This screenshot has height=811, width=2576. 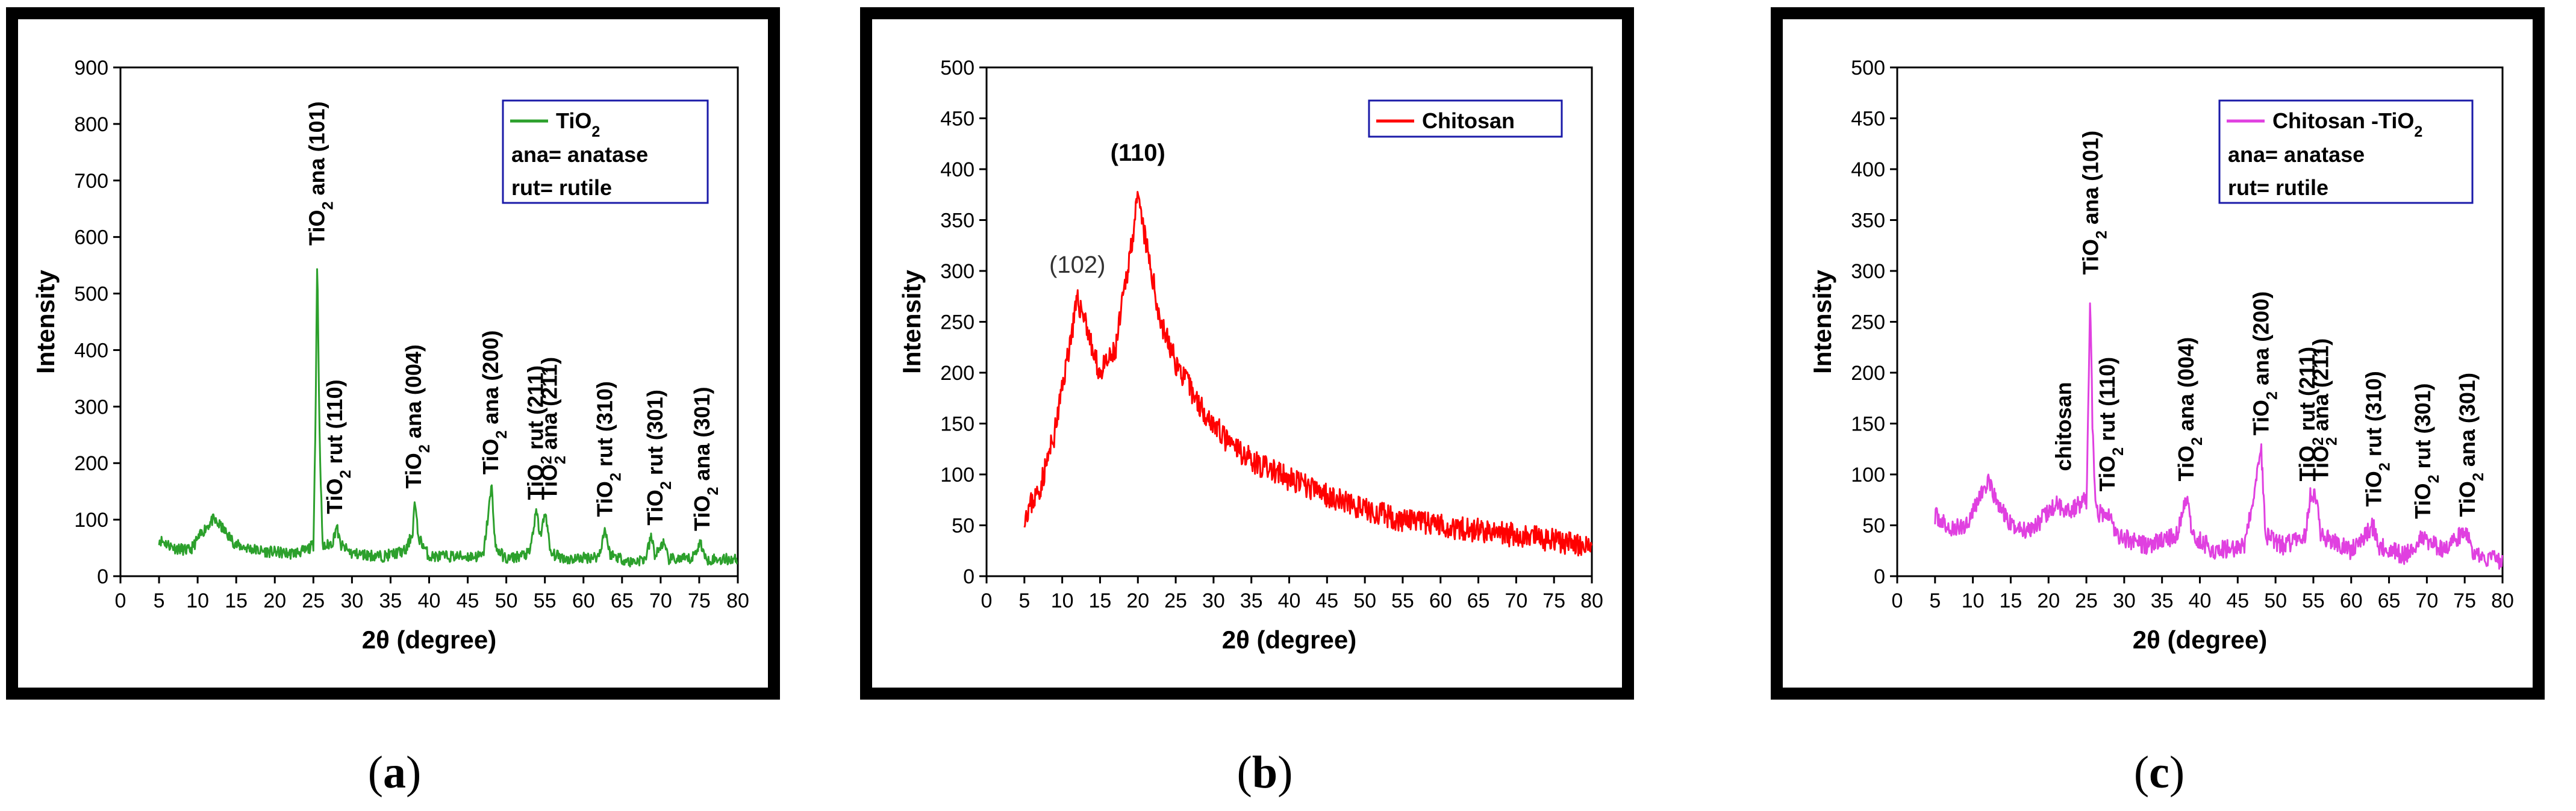 I want to click on x-tick-label: 20, so click(x=1137, y=600).